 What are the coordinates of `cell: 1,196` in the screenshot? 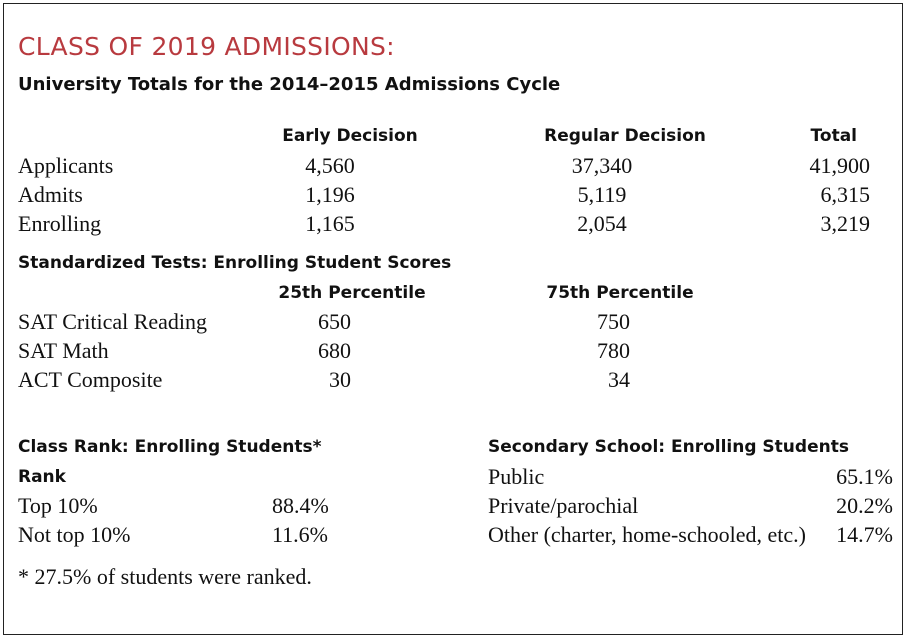 It's located at (330, 194).